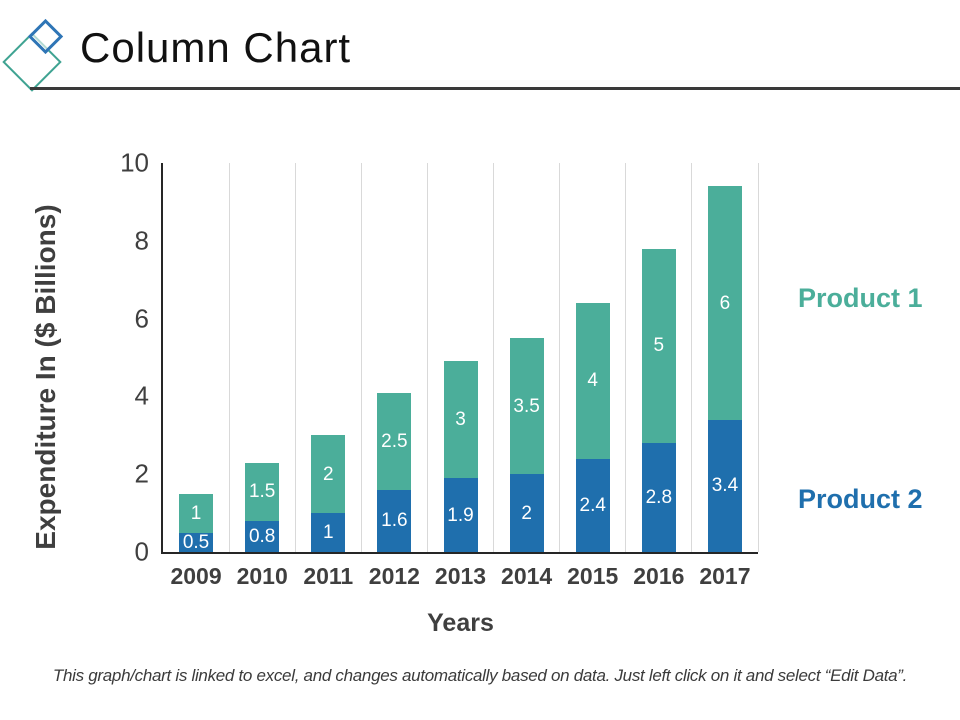 The width and height of the screenshot is (960, 720). What do you see at coordinates (527, 576) in the screenshot?
I see `x-tick-label: 2014` at bounding box center [527, 576].